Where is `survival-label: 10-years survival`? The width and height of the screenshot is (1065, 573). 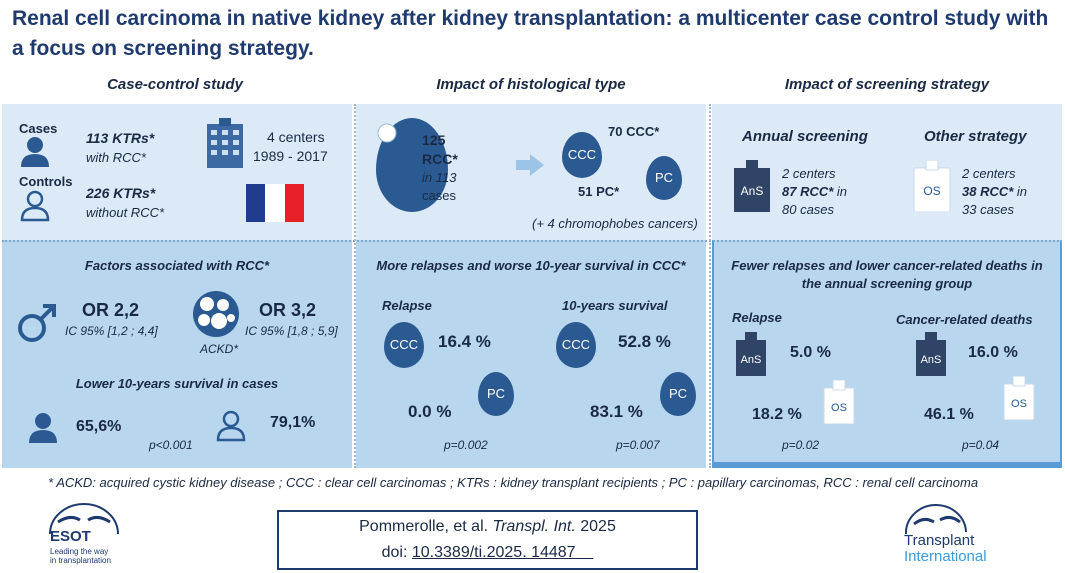
survival-label: 10-years survival is located at coordinates (615, 305).